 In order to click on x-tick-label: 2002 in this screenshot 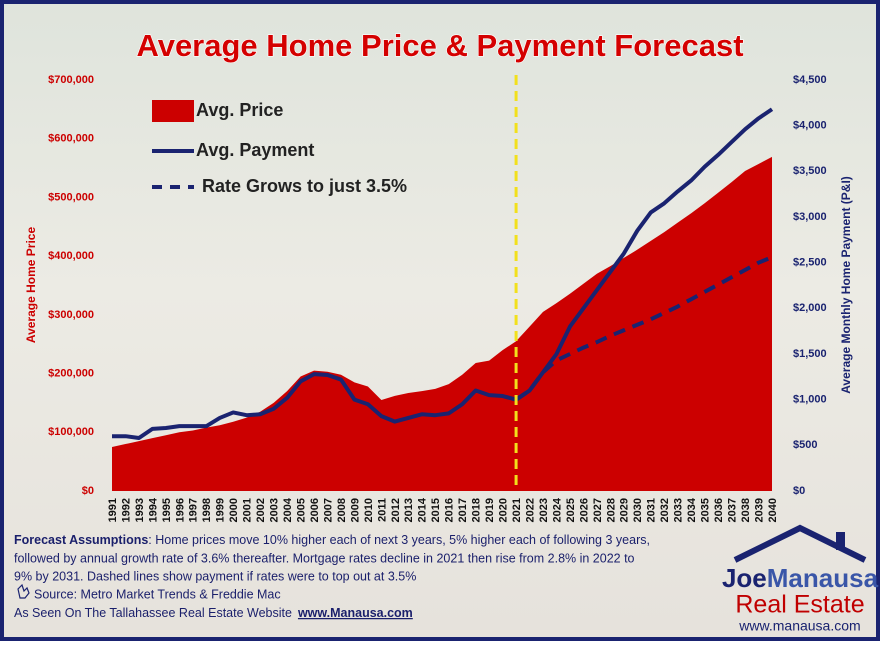, I will do `click(261, 510)`.